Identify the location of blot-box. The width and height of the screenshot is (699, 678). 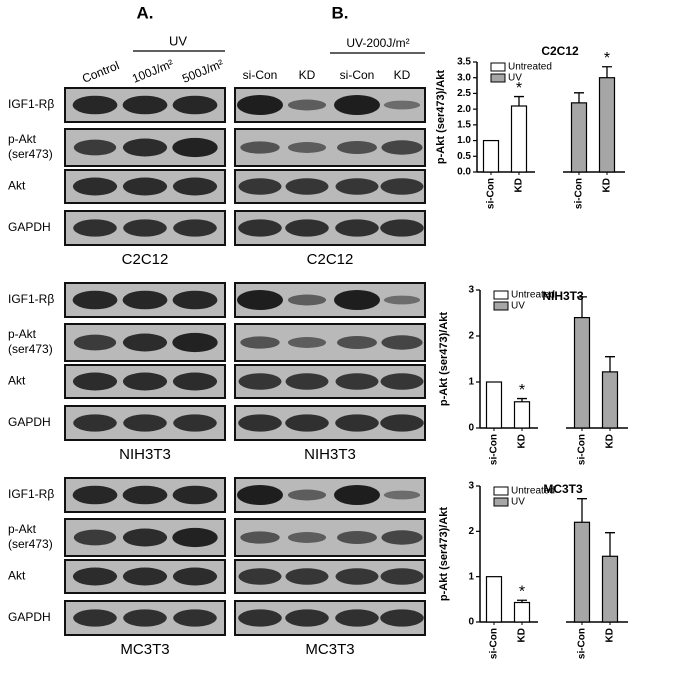
(330, 300).